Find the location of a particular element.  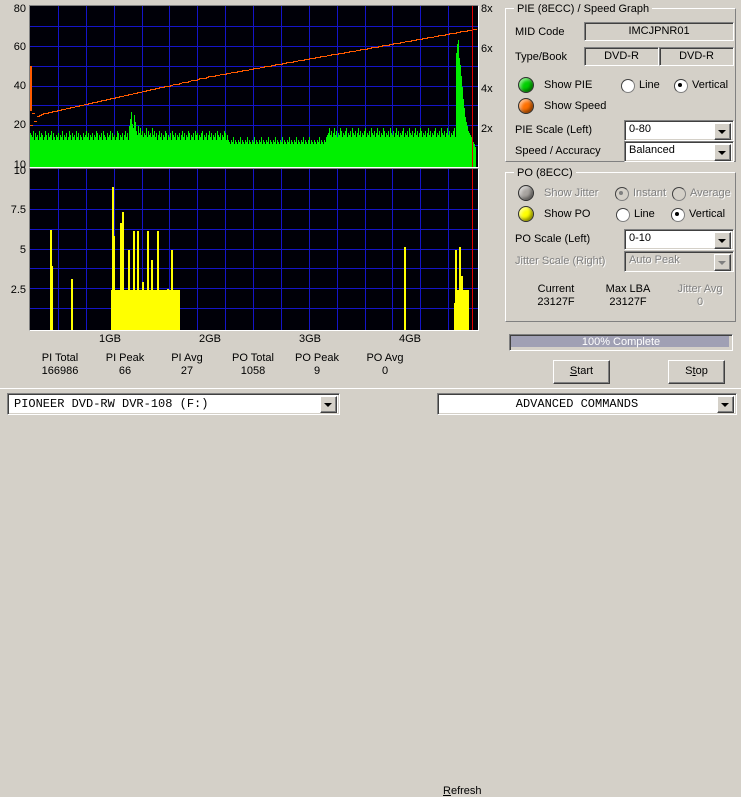

po-line-label: Line is located at coordinates (644, 214).